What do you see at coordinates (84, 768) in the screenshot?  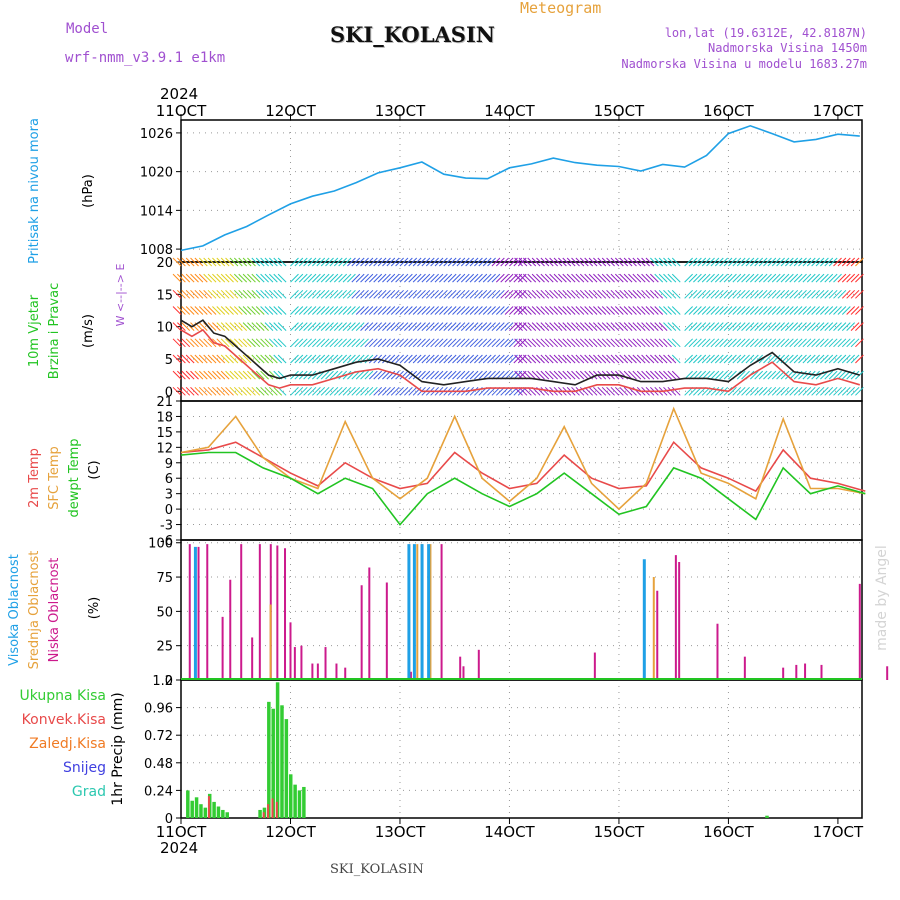 I see `legend-snijeg: Snijeg` at bounding box center [84, 768].